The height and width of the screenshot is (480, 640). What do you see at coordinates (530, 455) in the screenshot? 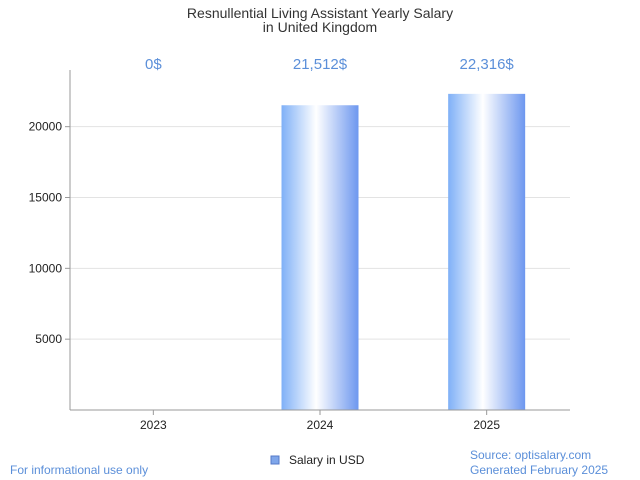
I see `source-text: Source: optisalary.com` at bounding box center [530, 455].